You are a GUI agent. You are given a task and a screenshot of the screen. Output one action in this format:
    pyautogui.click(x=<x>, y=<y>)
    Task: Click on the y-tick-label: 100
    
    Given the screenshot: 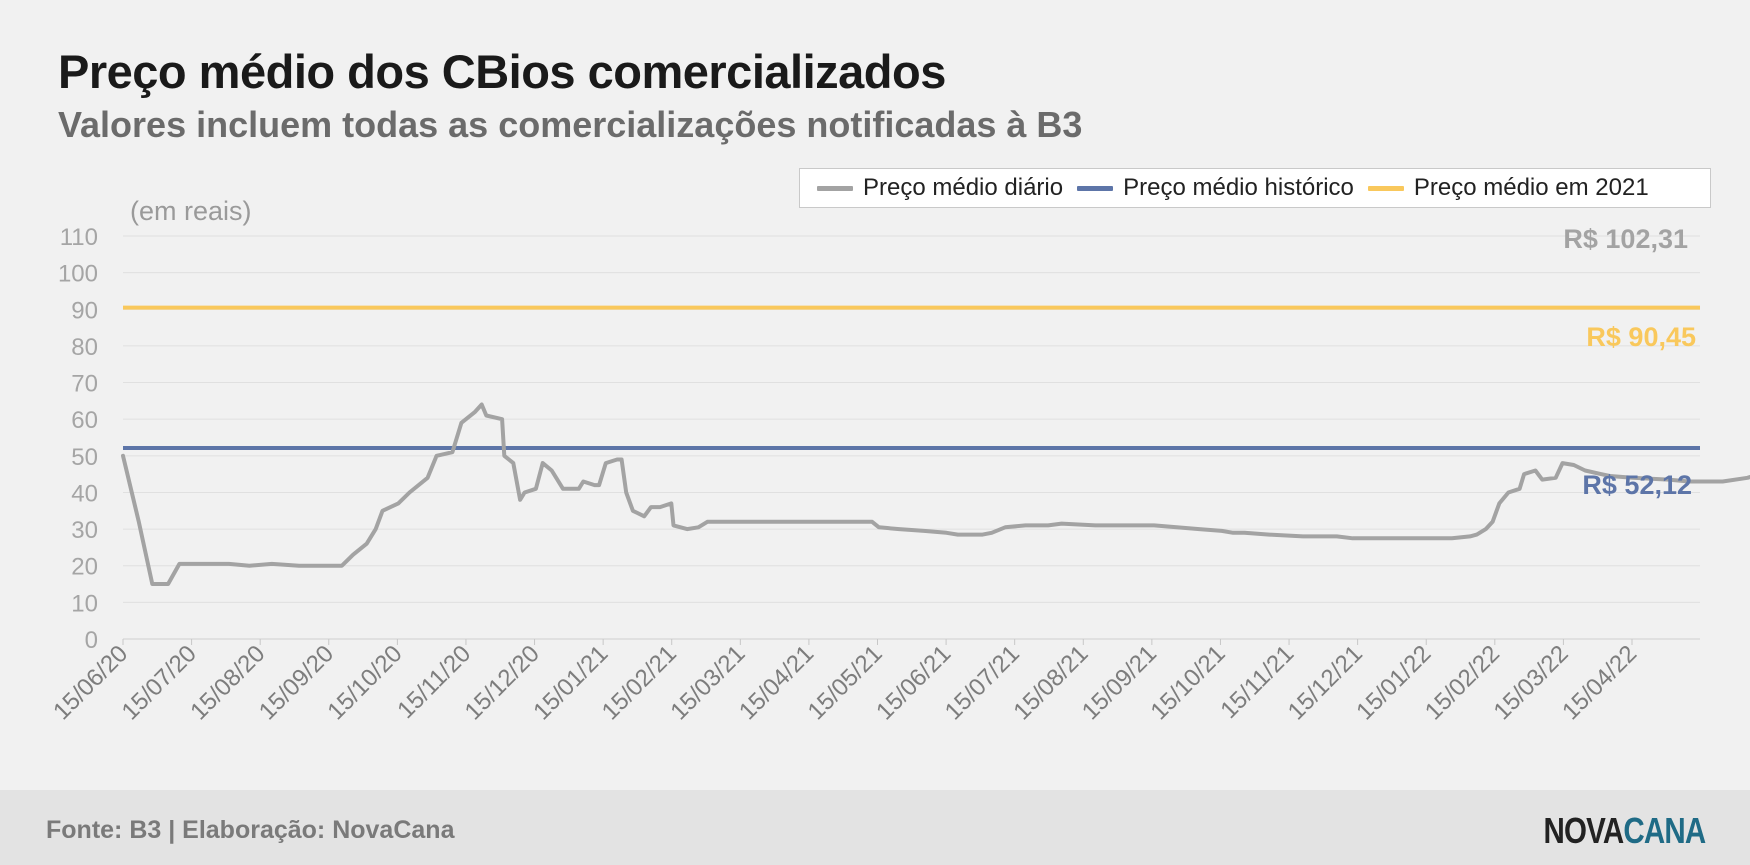 What is the action you would take?
    pyautogui.click(x=78, y=274)
    